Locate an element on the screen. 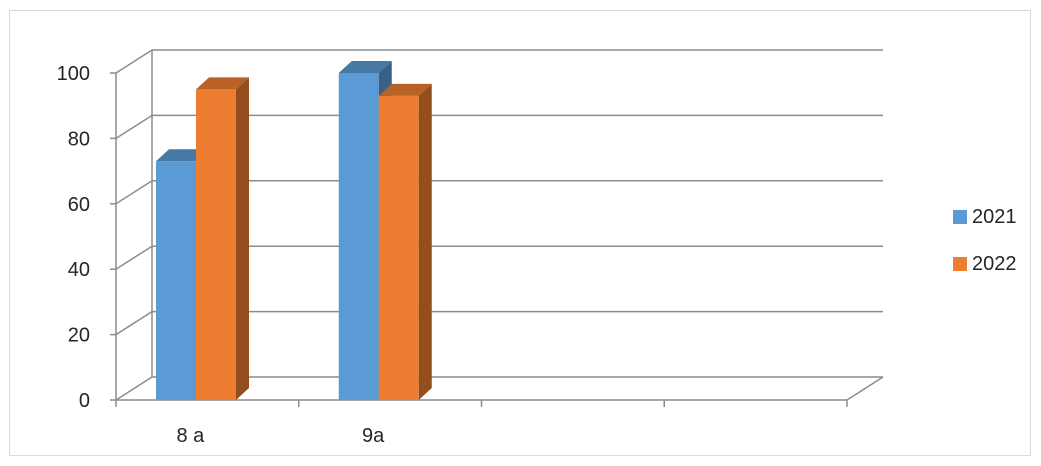 This screenshot has width=1041, height=466. y-tick-label-60: 60 is located at coordinates (79, 205).